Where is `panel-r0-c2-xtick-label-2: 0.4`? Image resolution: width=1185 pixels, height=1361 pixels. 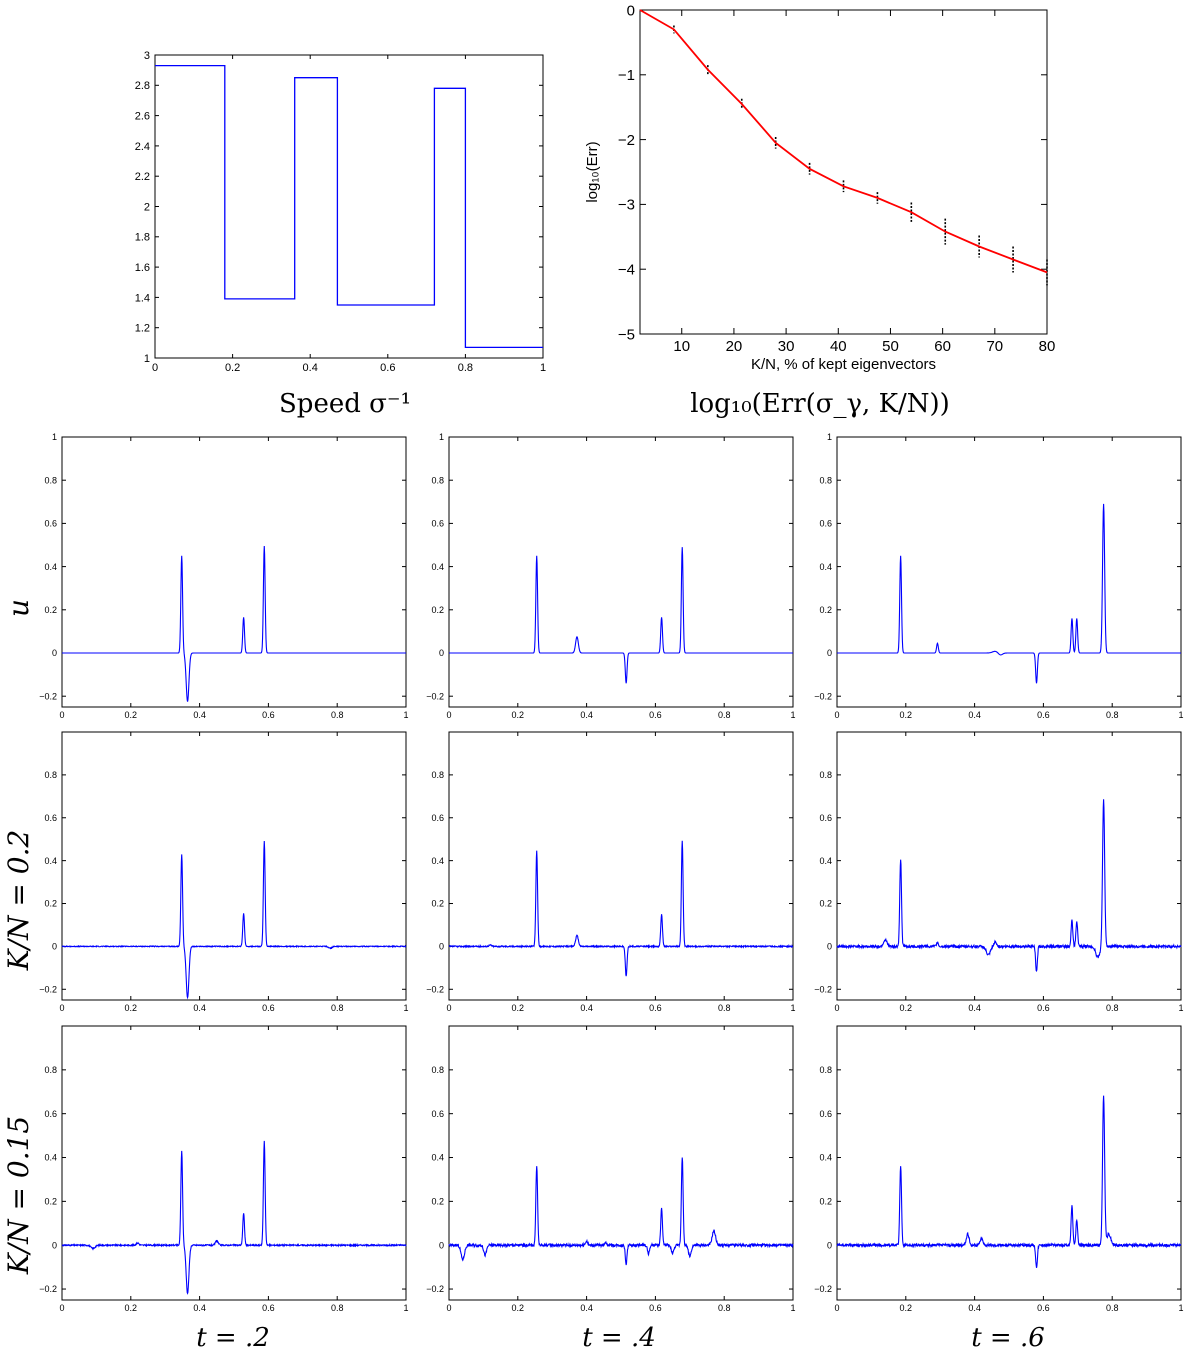
panel-r0-c2-xtick-label-2: 0.4 is located at coordinates (974, 715).